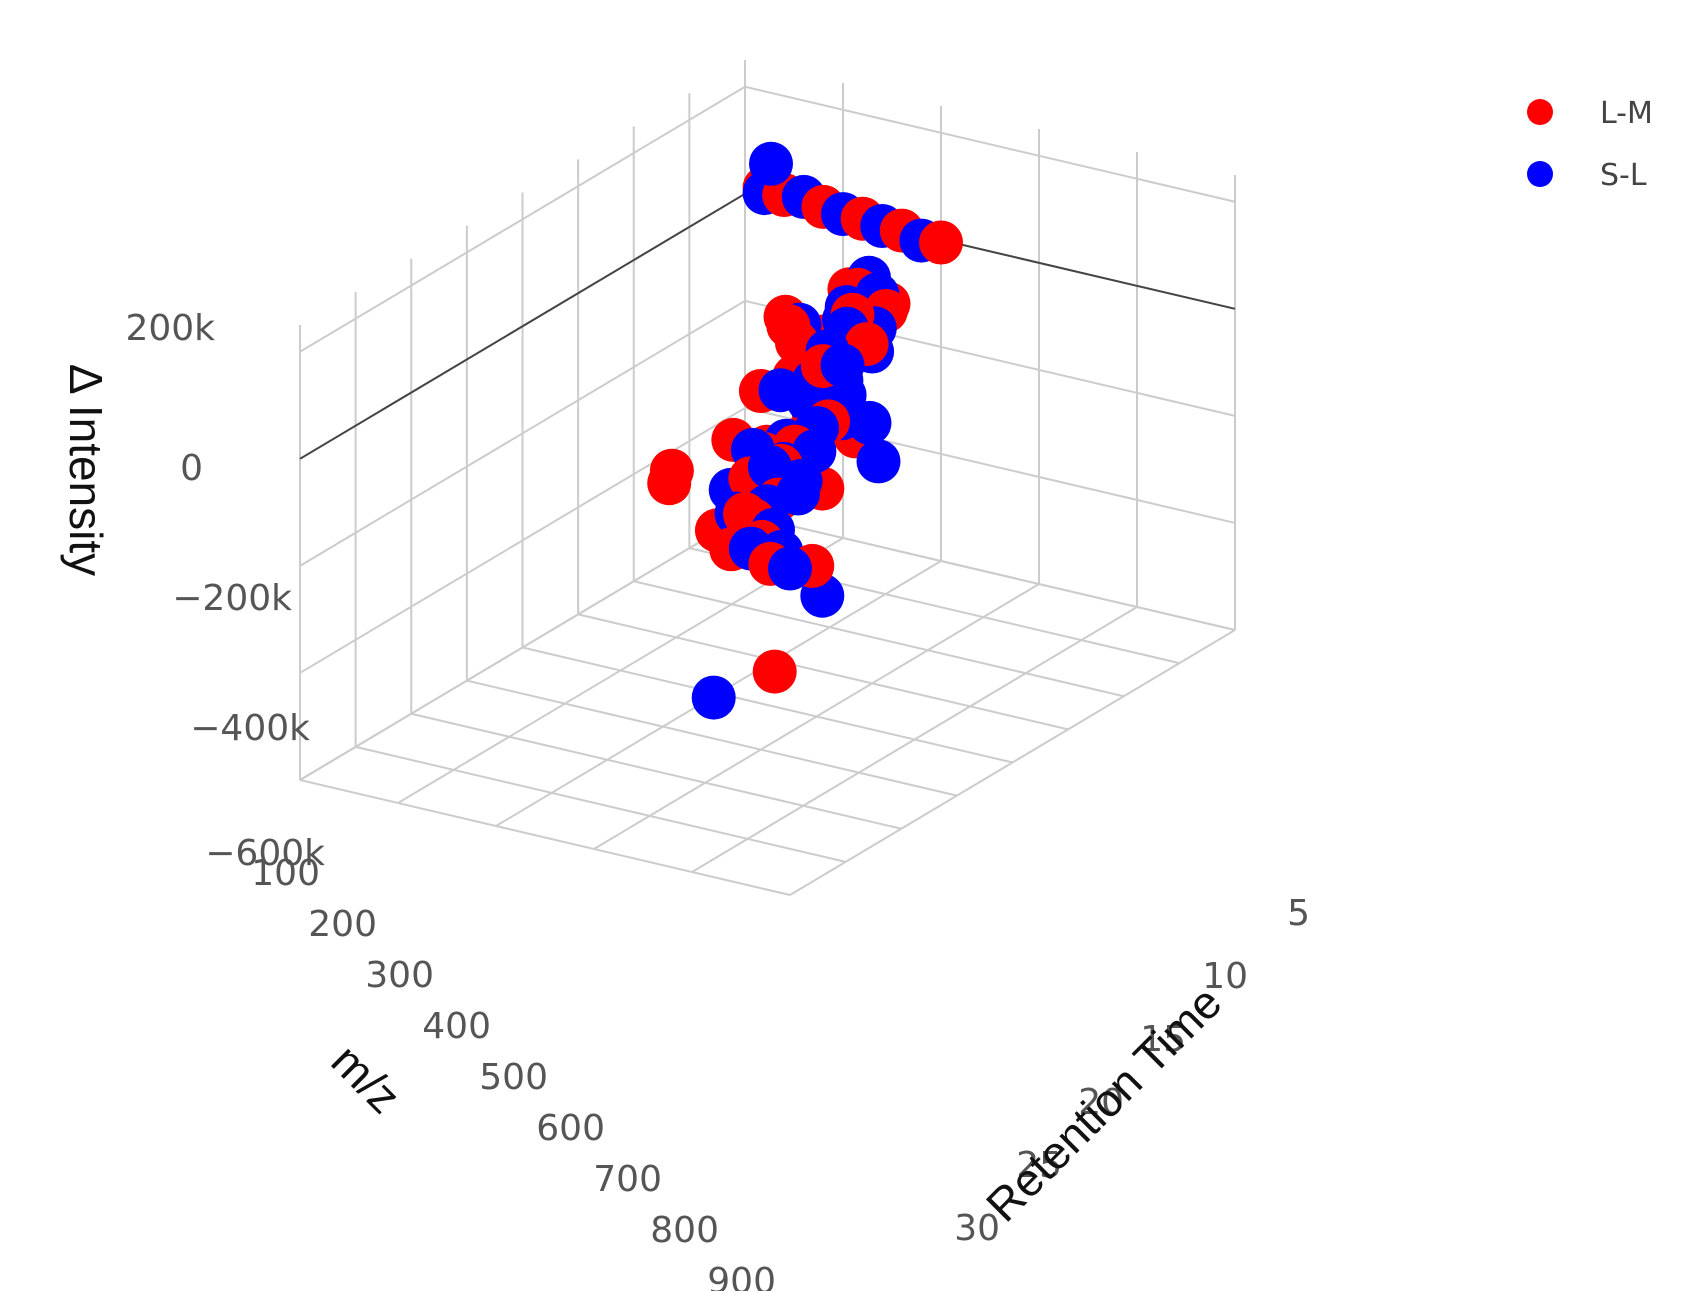 The width and height of the screenshot is (1684, 1291). I want to click on x-tick-label: 300, so click(399, 975).